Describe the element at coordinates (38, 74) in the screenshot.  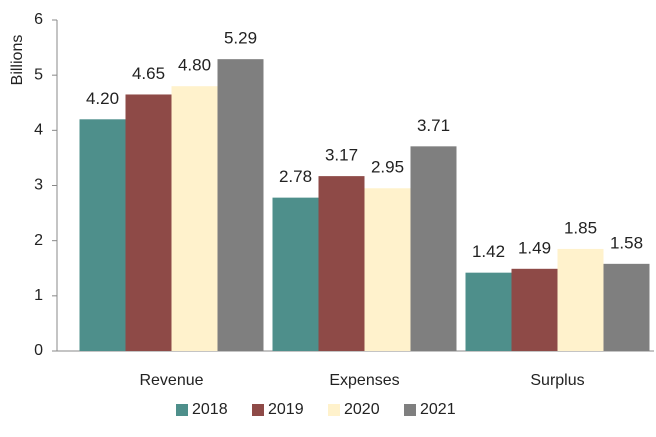
I see `y-tick-label: 5` at that location.